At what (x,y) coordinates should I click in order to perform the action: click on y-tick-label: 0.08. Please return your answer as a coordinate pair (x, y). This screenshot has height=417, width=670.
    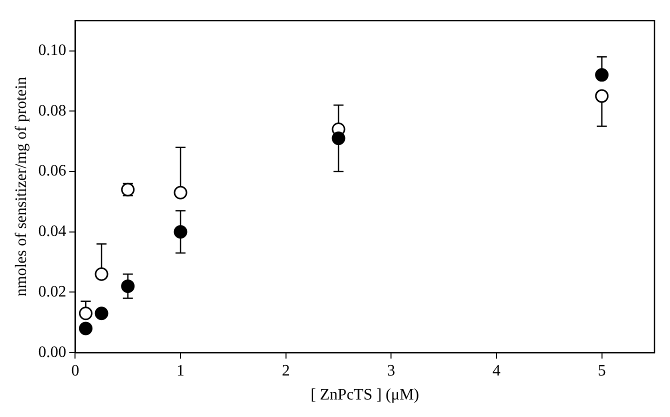
    Looking at the image, I should click on (52, 111).